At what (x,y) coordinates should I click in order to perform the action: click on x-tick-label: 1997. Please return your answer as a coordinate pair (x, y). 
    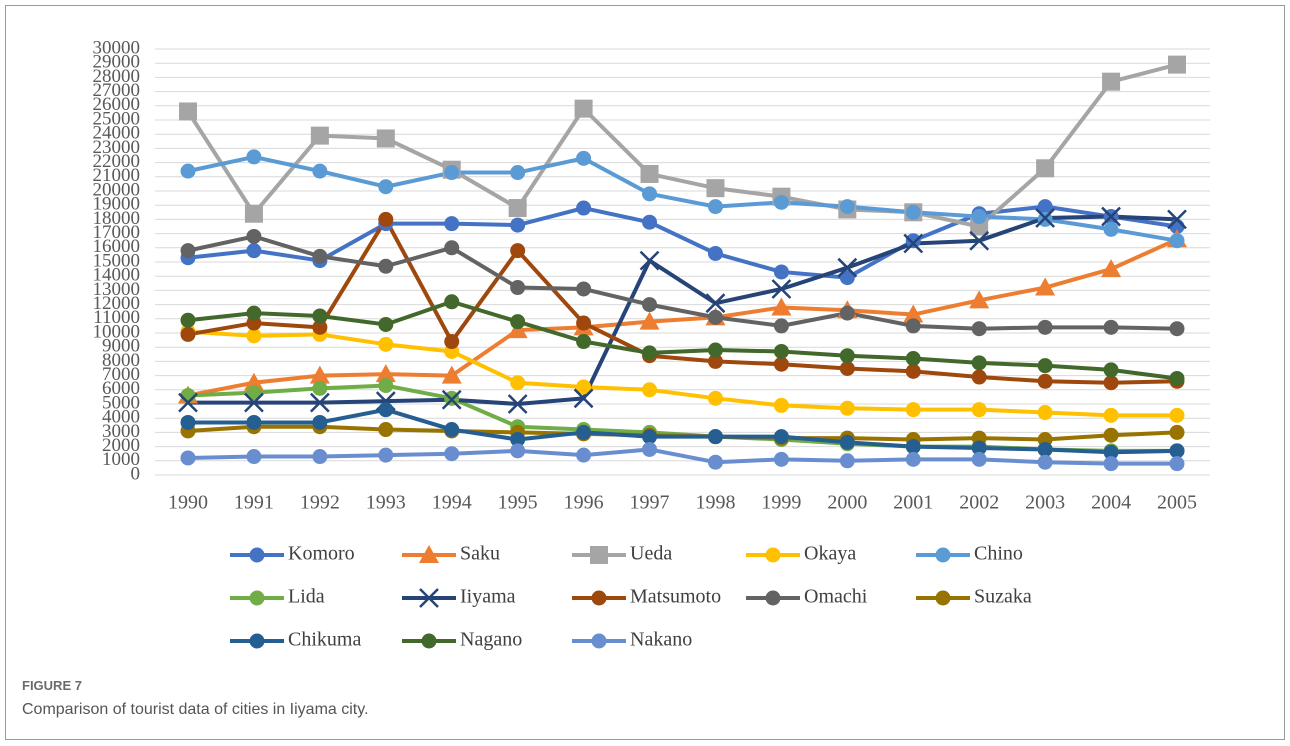
    Looking at the image, I should click on (650, 503).